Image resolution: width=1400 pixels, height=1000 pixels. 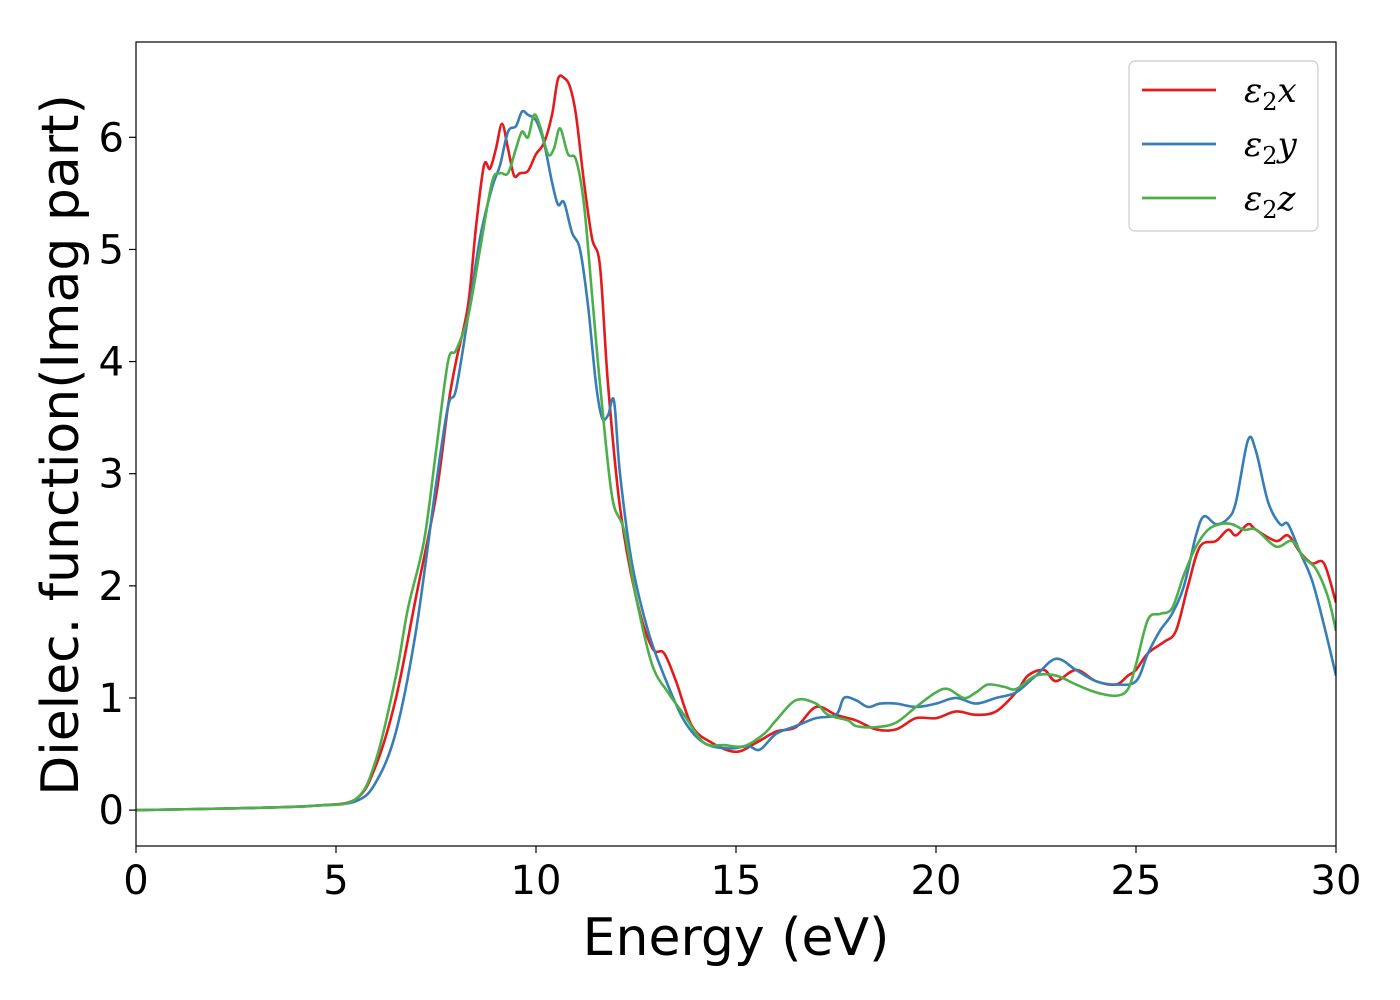 I want to click on legend-label-y: ε2y, so click(x=1271, y=147).